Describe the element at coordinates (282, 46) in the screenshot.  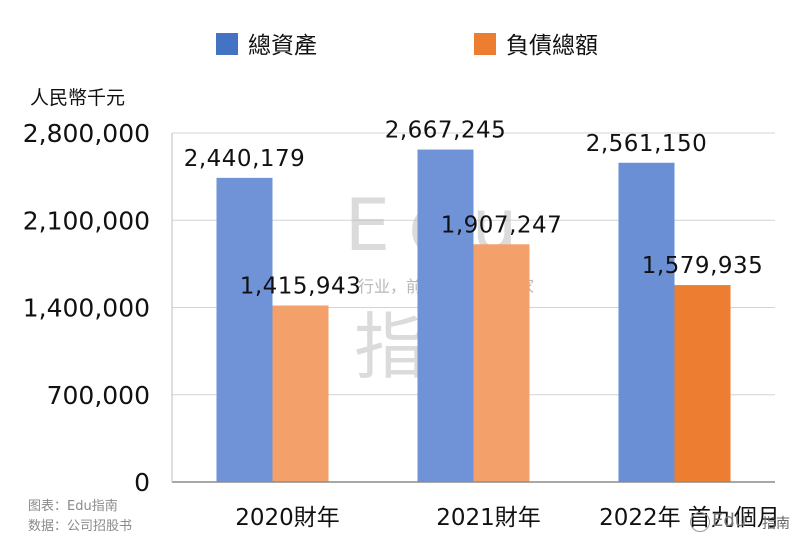
I see `legend-label: 總資產` at that location.